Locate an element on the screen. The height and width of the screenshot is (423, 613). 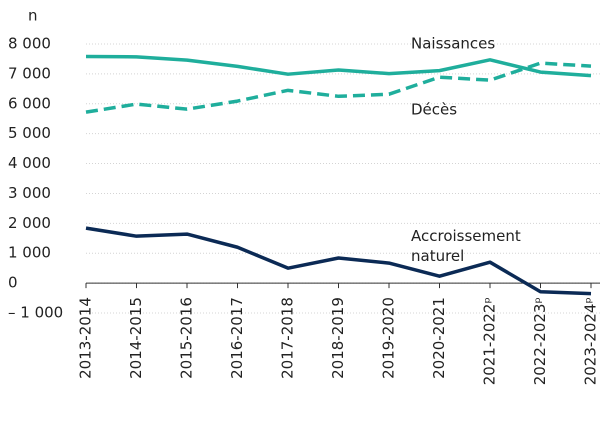
x-tick-label: 2020-2021 is located at coordinates (439, 338).